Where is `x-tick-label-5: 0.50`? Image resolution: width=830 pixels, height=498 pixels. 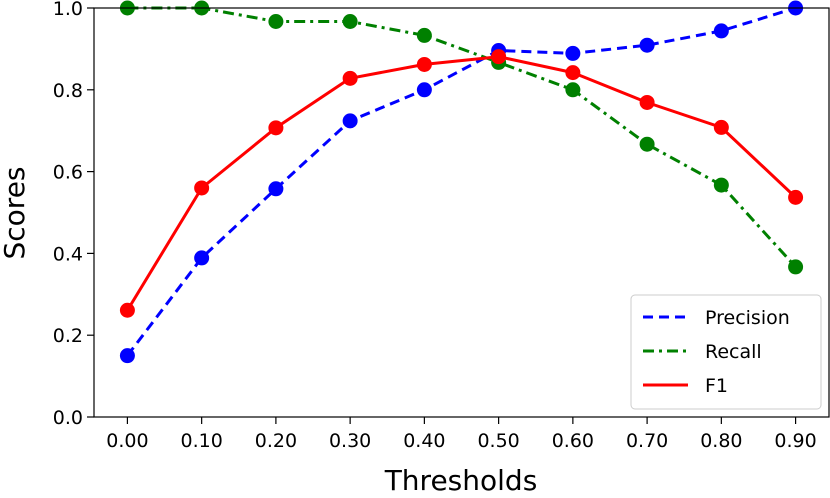
x-tick-label-5: 0.50 is located at coordinates (498, 441).